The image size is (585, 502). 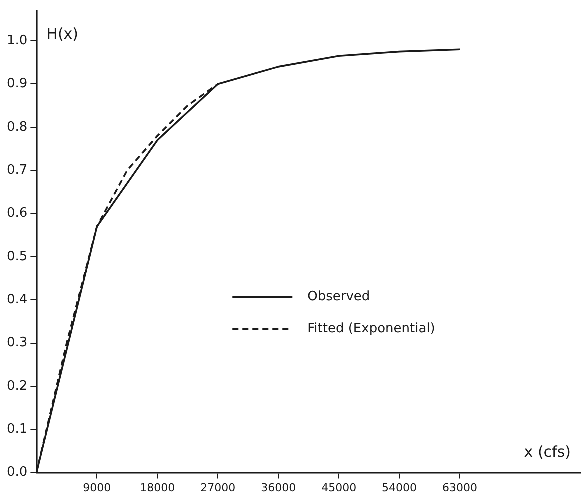 I want to click on legend-label: Fitted (Exponential), so click(x=372, y=329).